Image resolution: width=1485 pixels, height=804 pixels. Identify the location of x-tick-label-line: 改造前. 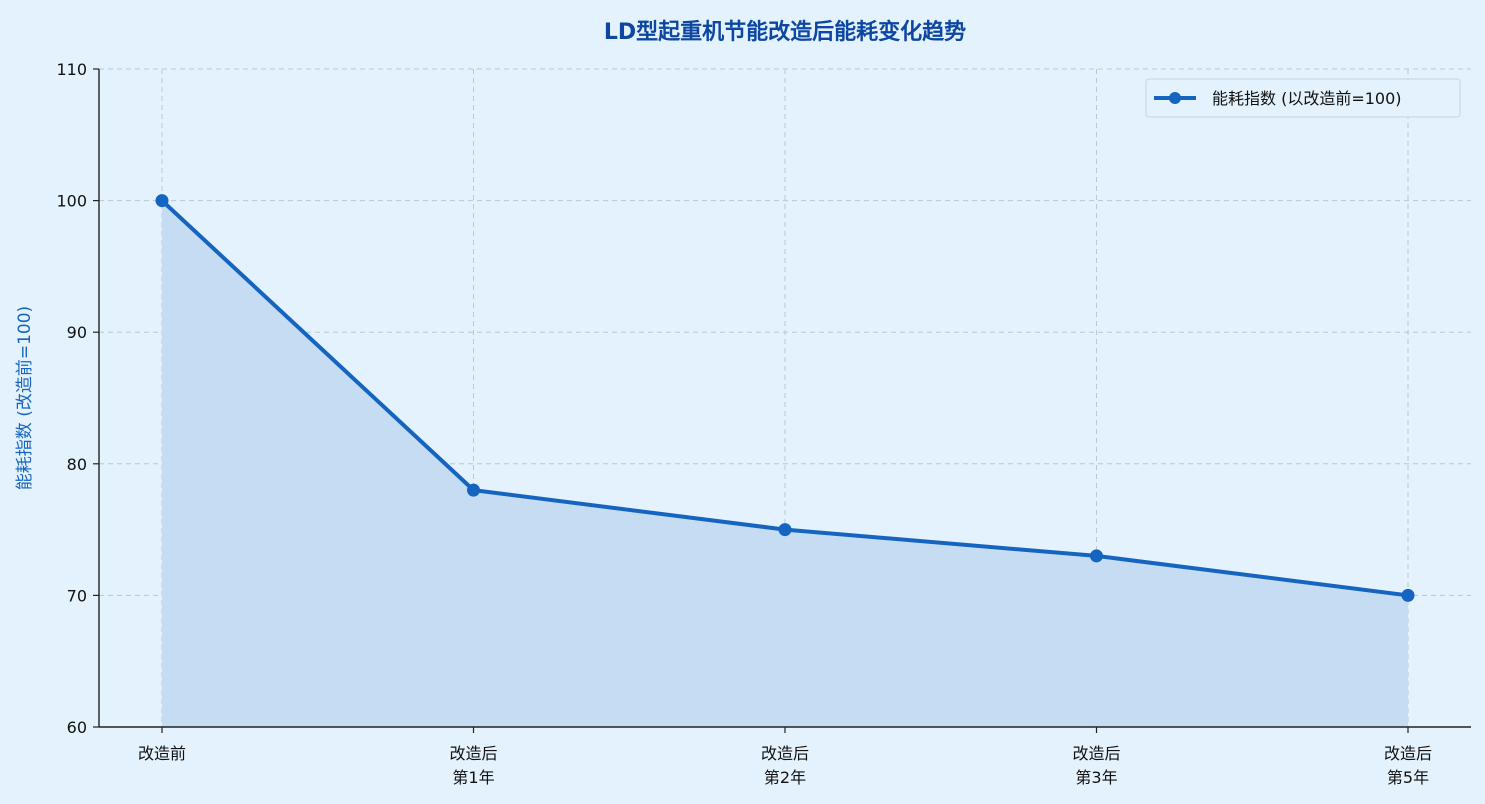
(162, 753).